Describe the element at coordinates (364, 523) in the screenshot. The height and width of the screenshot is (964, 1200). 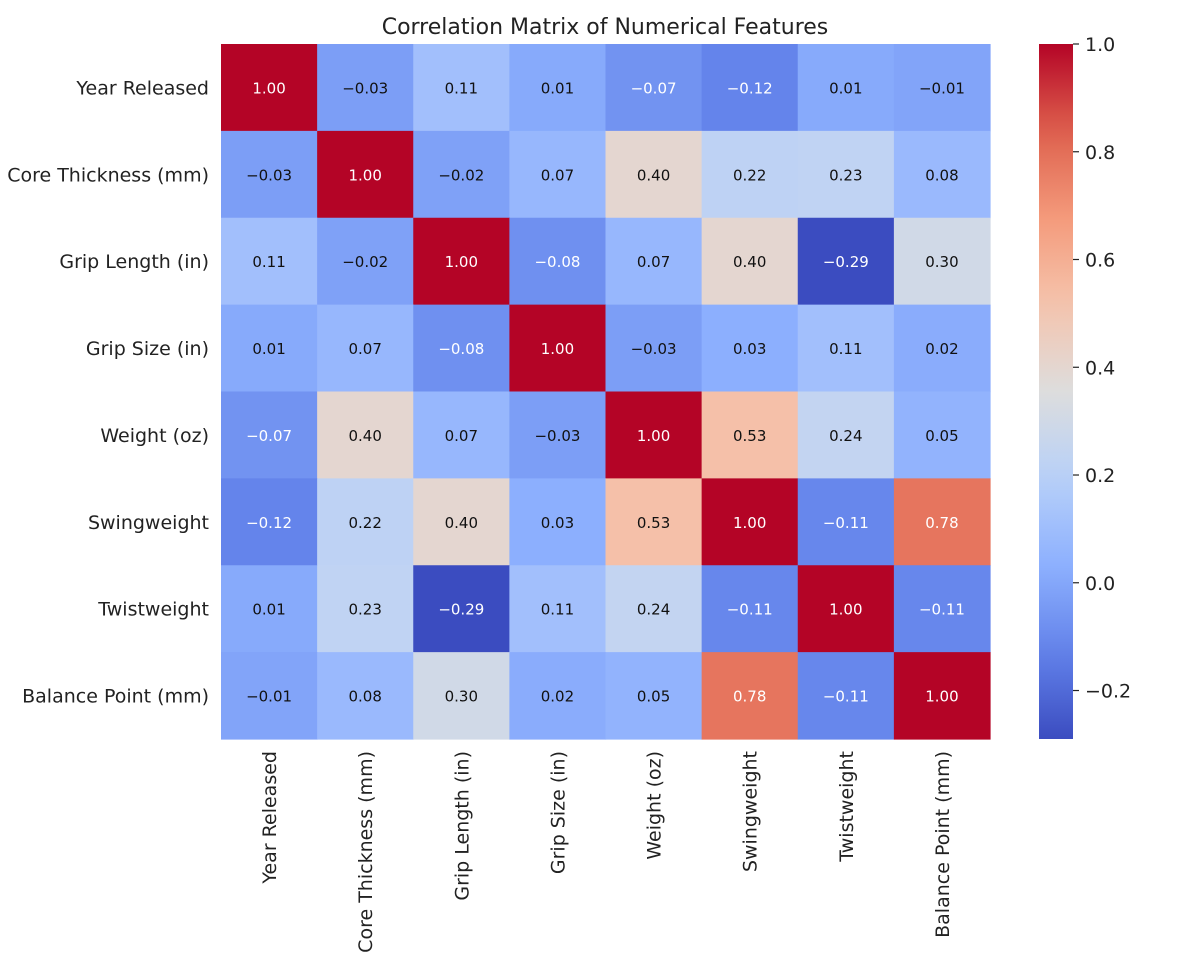
I see `cell-value-label-r5-c1: 0.22` at that location.